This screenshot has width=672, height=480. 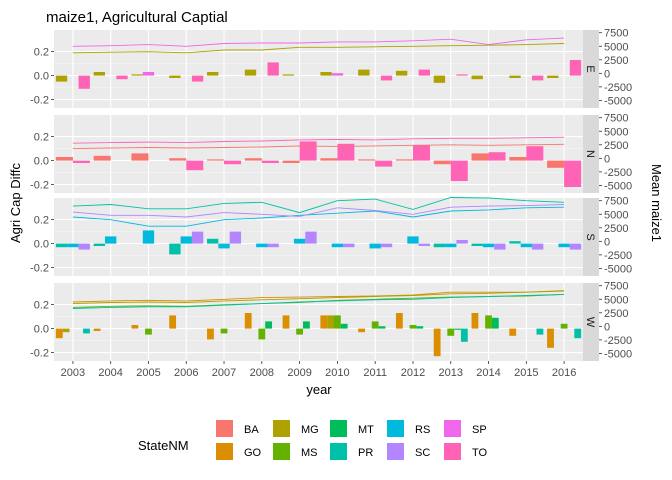 What do you see at coordinates (346, 152) in the screenshot?
I see `bar-N-TO-2010` at bounding box center [346, 152].